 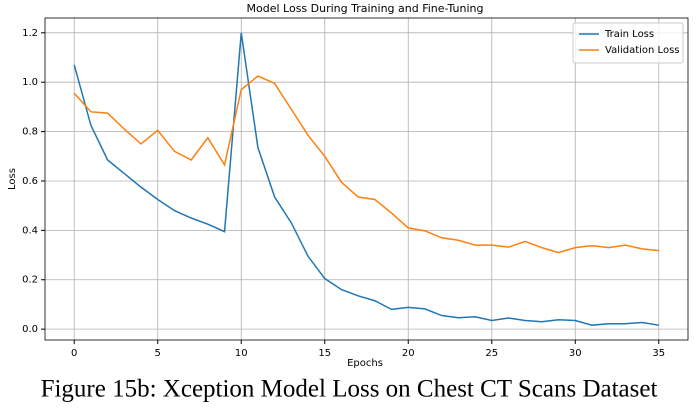 What do you see at coordinates (408, 353) in the screenshot?
I see `x-tick-label: 20` at bounding box center [408, 353].